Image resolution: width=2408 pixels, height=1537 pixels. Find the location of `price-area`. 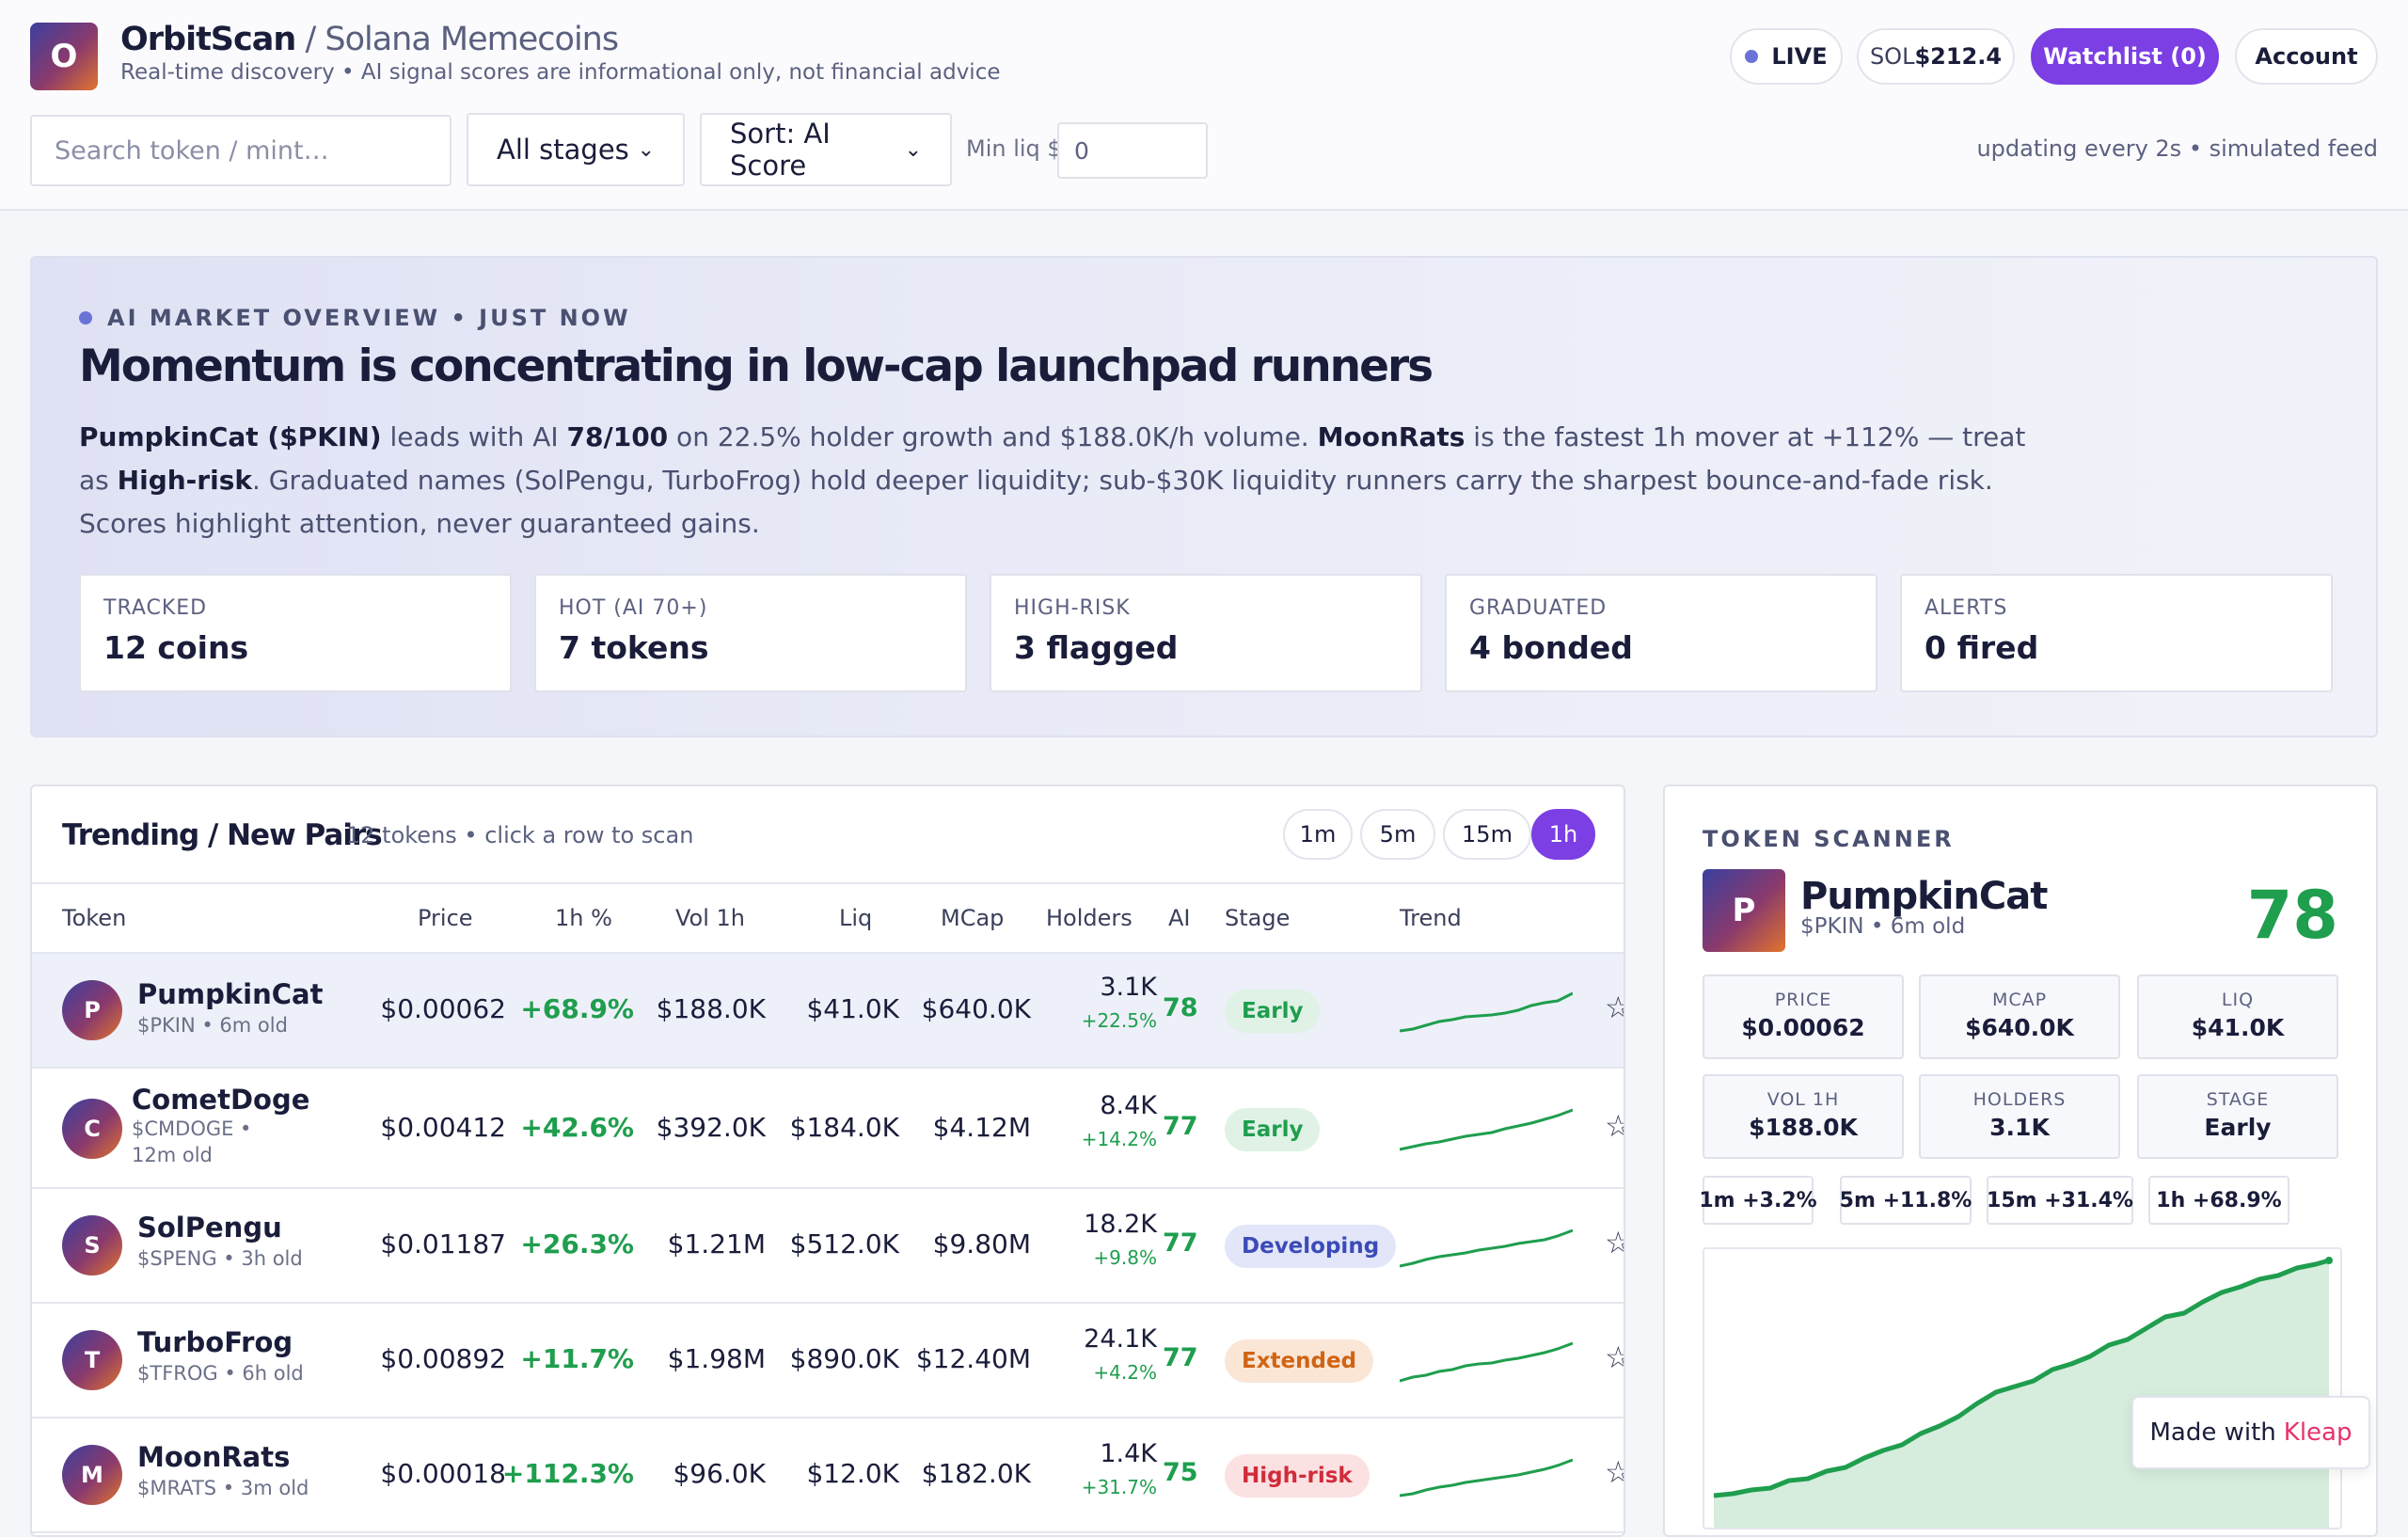

price-area is located at coordinates (2022, 1394).